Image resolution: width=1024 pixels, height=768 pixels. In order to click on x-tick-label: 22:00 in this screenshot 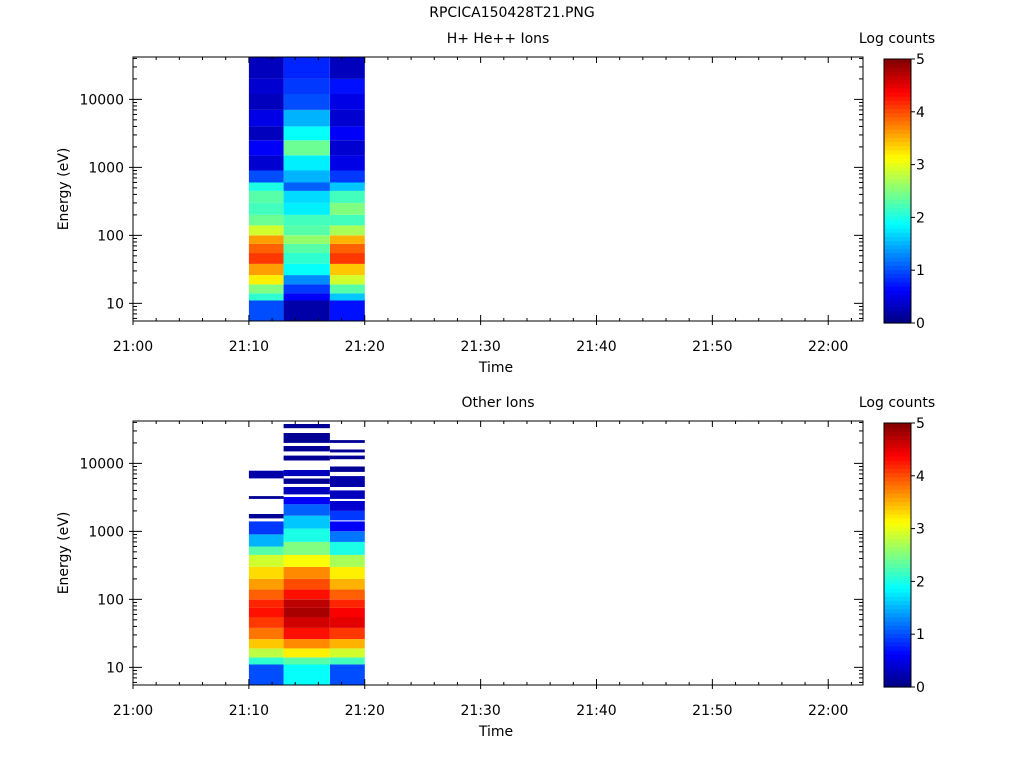, I will do `click(828, 347)`.